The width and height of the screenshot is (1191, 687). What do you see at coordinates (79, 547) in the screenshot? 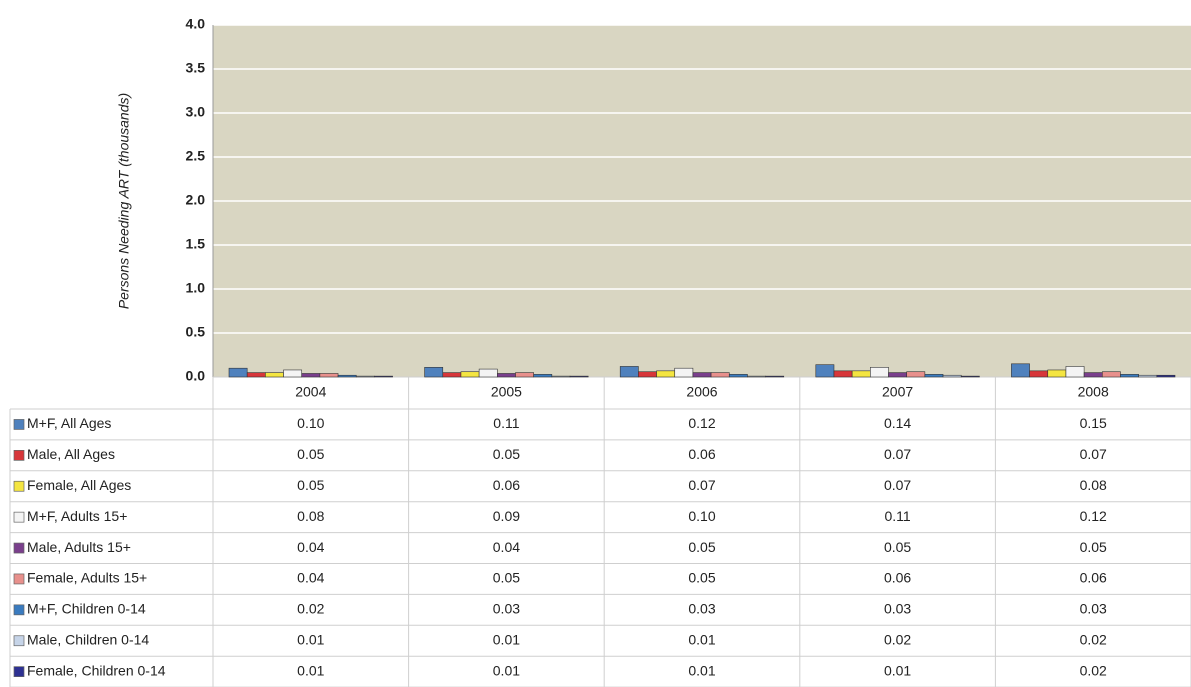
I see `legend-label: Male, Adults 15+` at bounding box center [79, 547].